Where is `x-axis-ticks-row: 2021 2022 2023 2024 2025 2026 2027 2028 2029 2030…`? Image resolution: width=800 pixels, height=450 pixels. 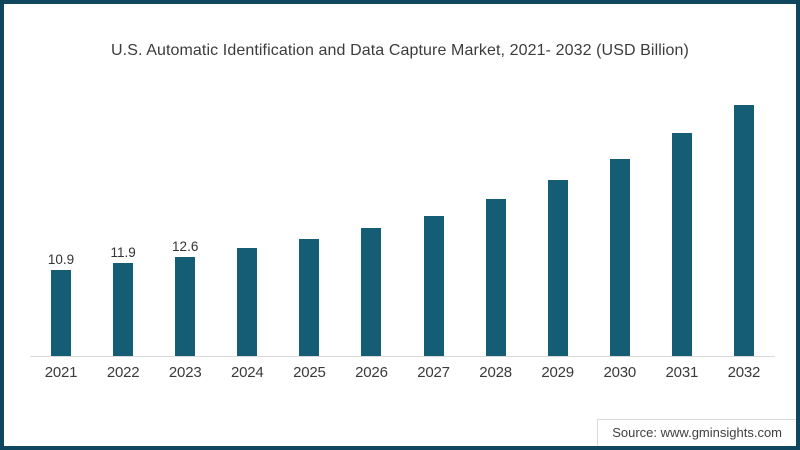
x-axis-ticks-row: 2021 2022 2023 2024 2025 2026 2027 2028 2029 2030… is located at coordinates (402, 372).